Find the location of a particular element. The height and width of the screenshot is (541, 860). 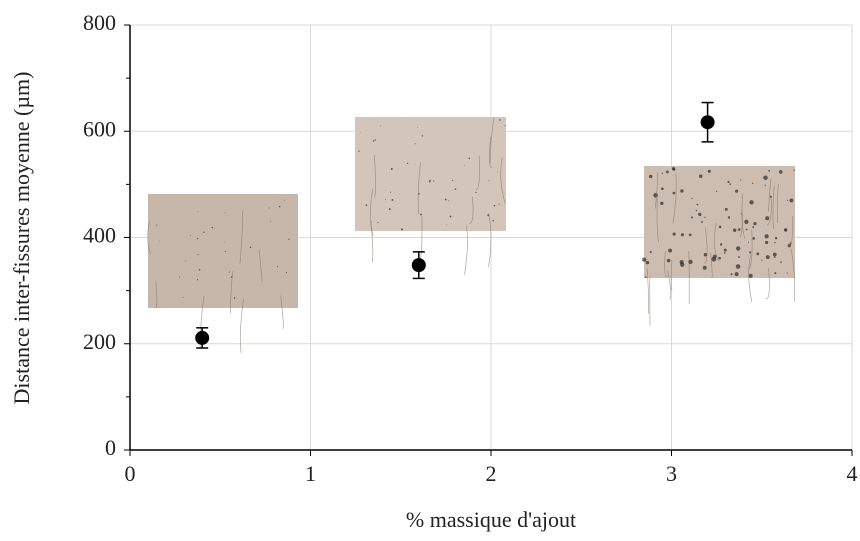

x-tick-label: 1 is located at coordinates (310, 473).